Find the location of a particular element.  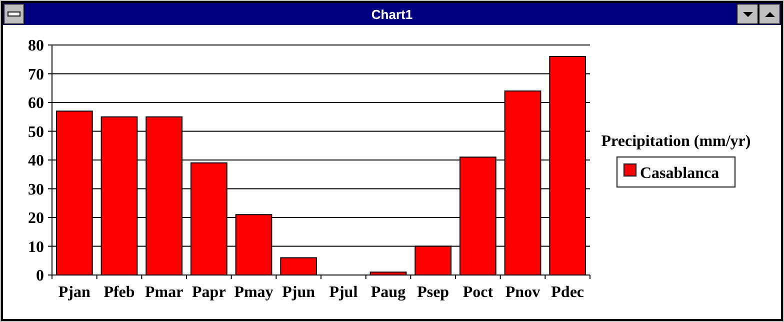

y-tick-label: 70 is located at coordinates (36, 75).